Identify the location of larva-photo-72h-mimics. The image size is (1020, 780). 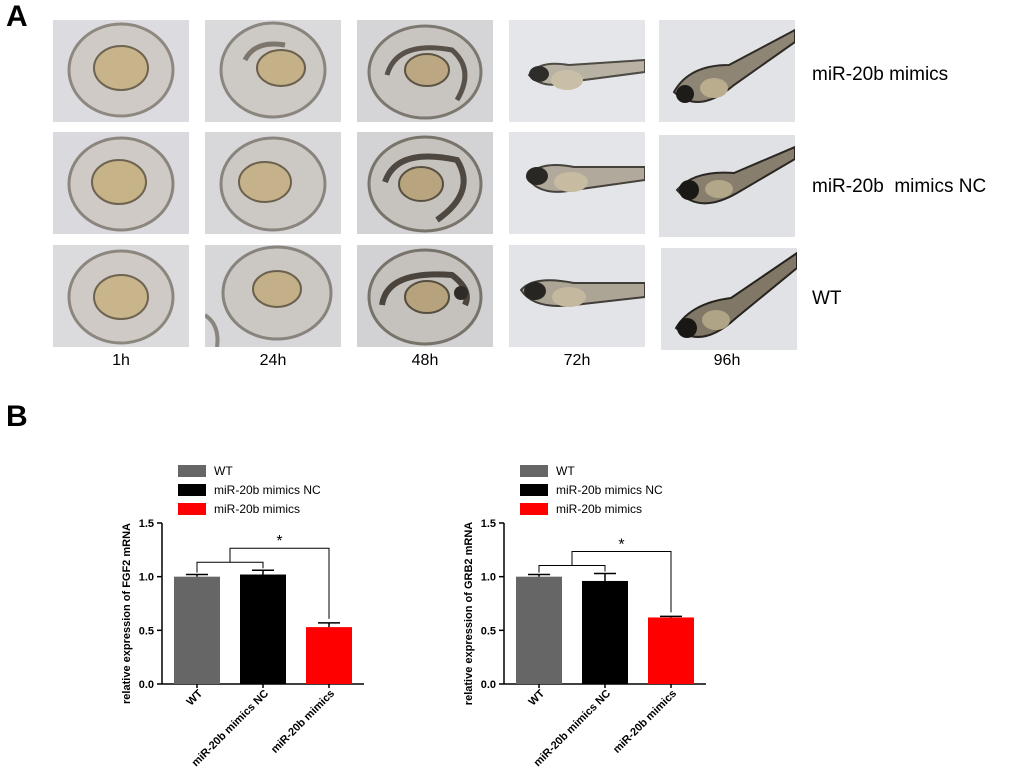
(577, 71).